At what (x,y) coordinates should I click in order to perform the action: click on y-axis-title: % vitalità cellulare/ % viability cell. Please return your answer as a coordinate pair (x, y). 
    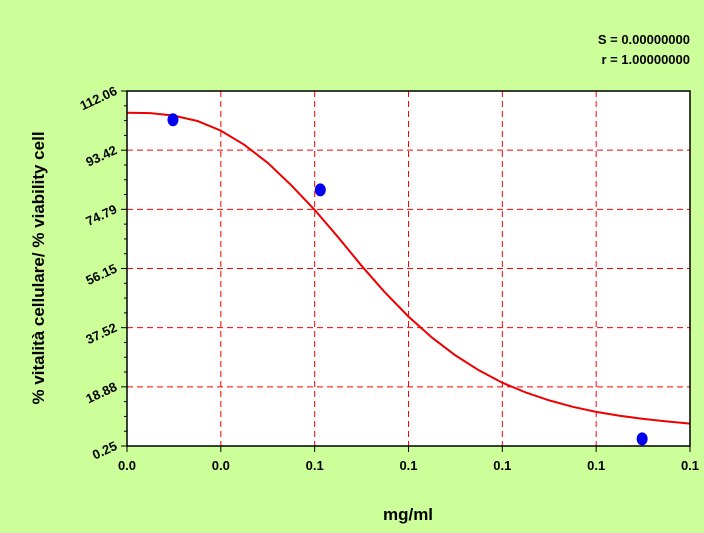
    Looking at the image, I should click on (38, 267).